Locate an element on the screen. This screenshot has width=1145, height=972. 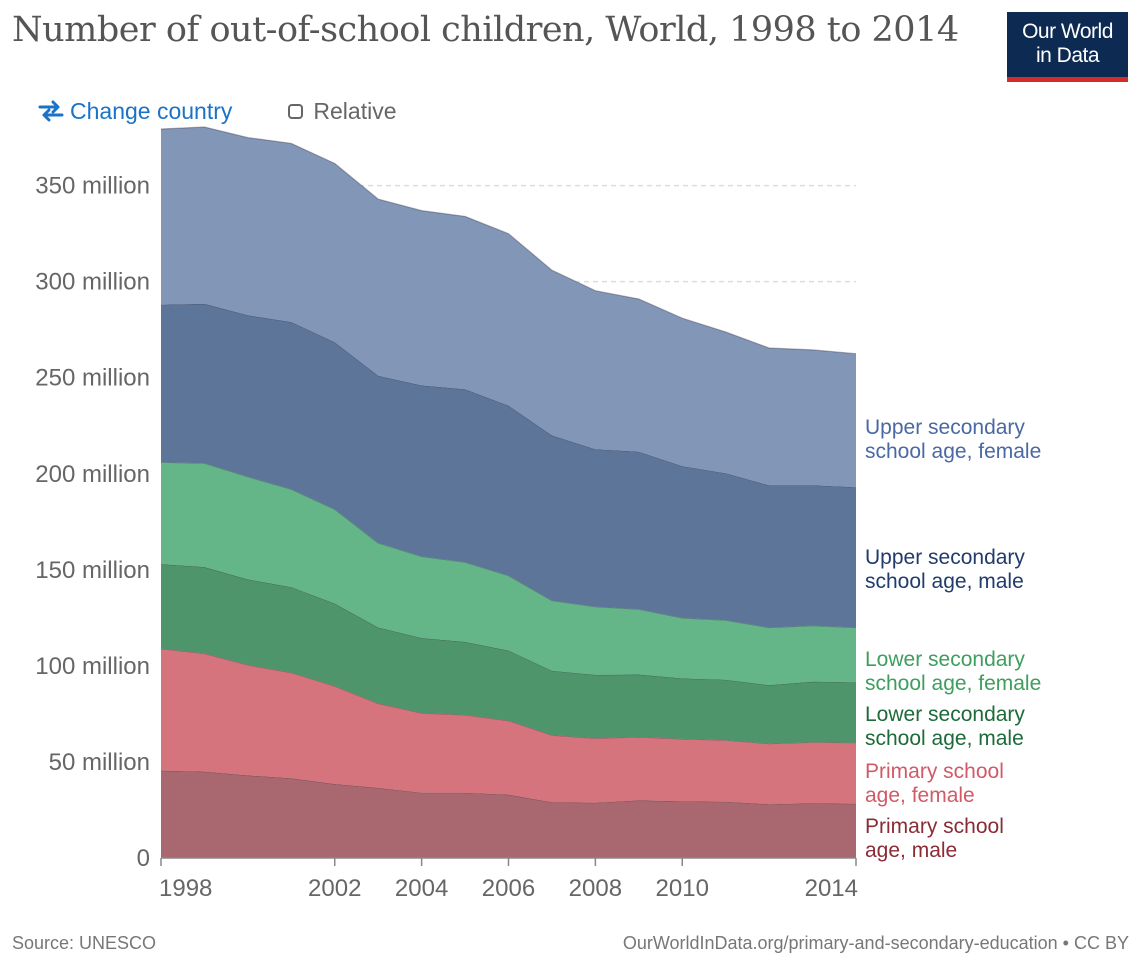
relative-toggle: Relative is located at coordinates (342, 111).